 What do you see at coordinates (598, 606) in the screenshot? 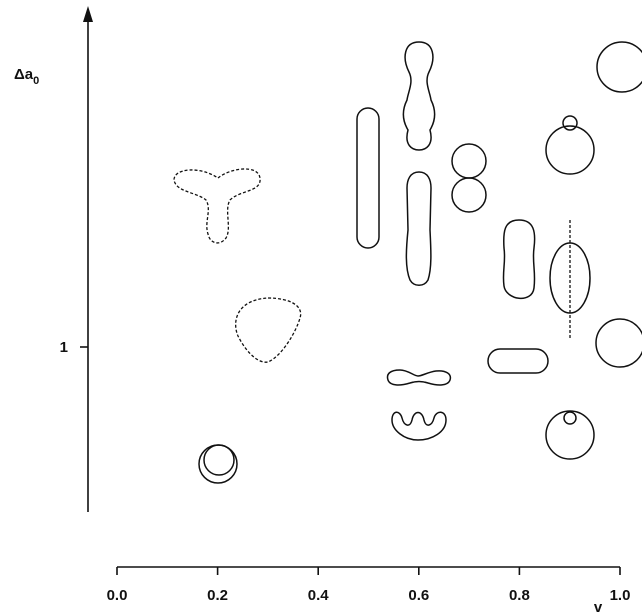
I see `x-axis-label: v` at bounding box center [598, 606].